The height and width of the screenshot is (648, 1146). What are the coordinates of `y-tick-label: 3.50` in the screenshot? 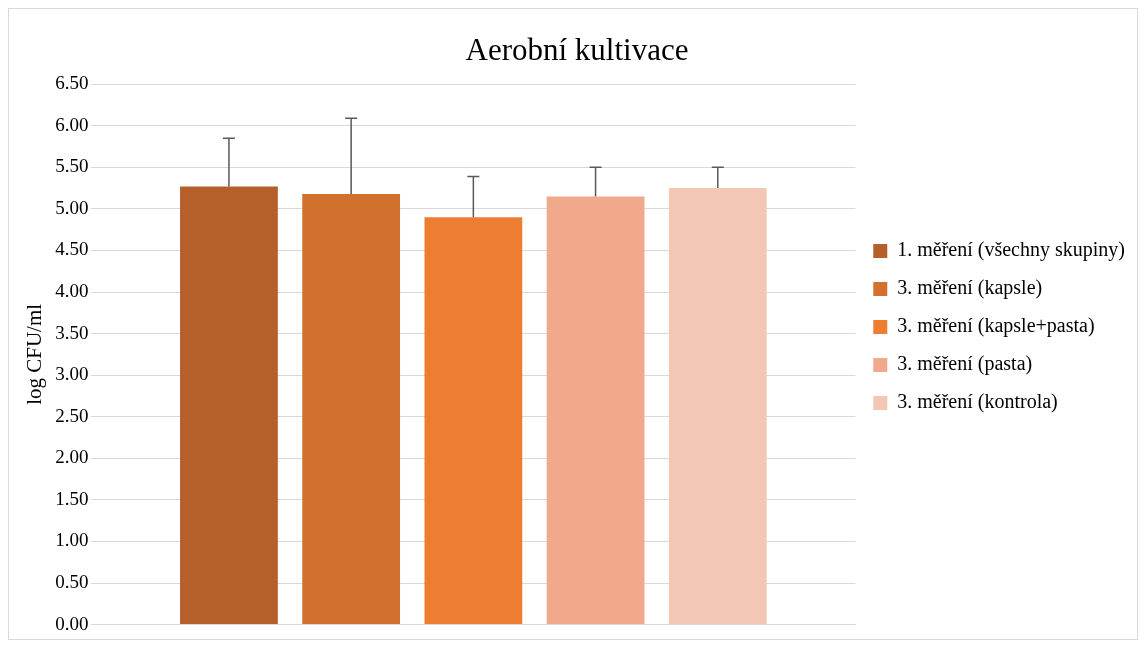 It's located at (72, 332).